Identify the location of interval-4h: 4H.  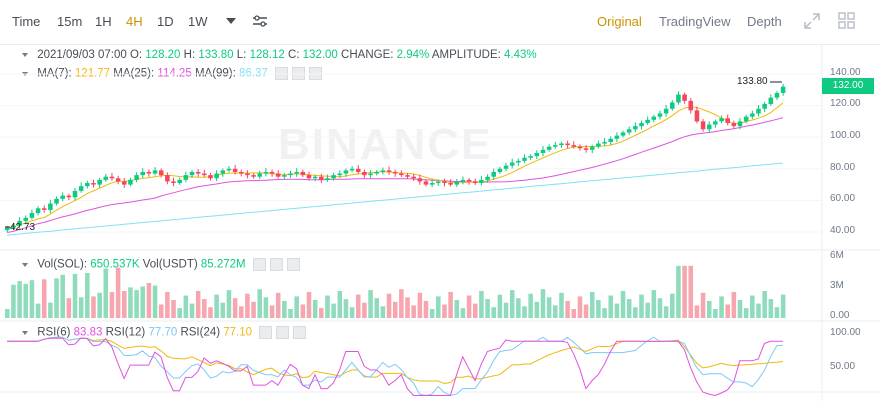
(134, 21).